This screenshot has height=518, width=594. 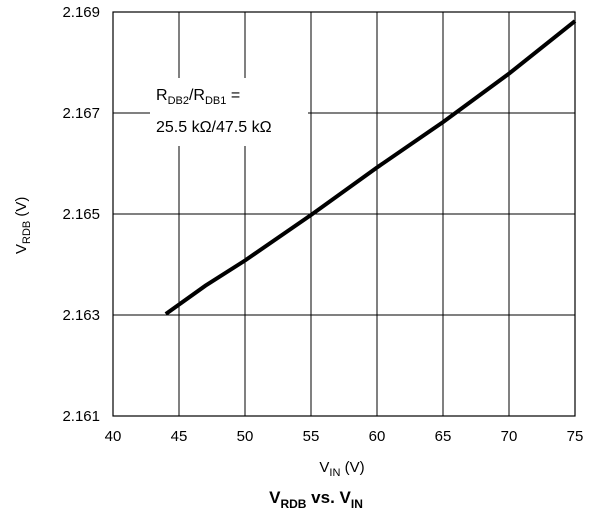 I want to click on annotation-r: R, so click(x=162, y=95).